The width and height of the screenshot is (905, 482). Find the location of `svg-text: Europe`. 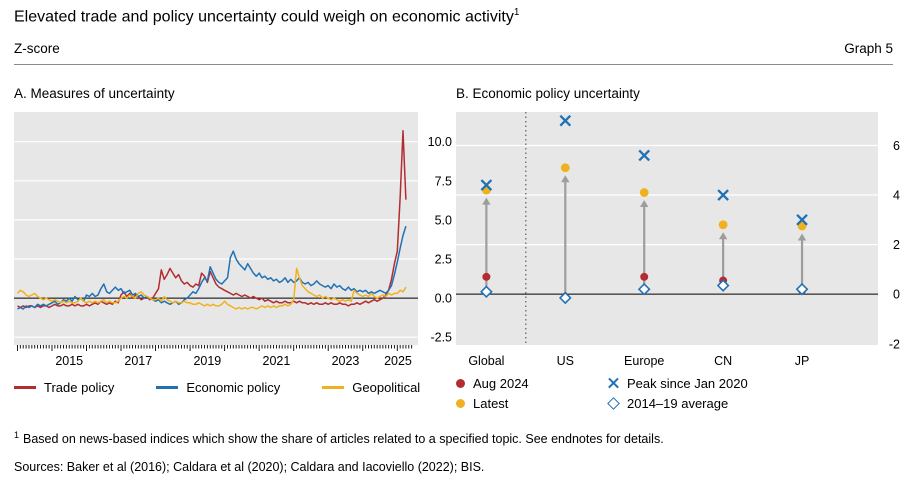

svg-text: Europe is located at coordinates (644, 361).